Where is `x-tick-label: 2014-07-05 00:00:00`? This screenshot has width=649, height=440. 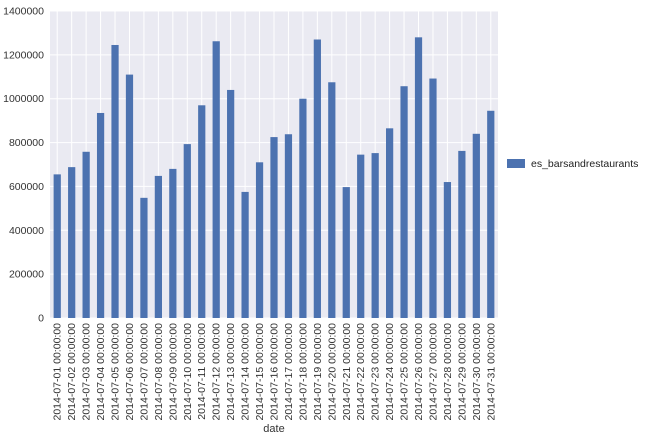 x-tick-label: 2014-07-05 00:00:00 is located at coordinates (116, 372).